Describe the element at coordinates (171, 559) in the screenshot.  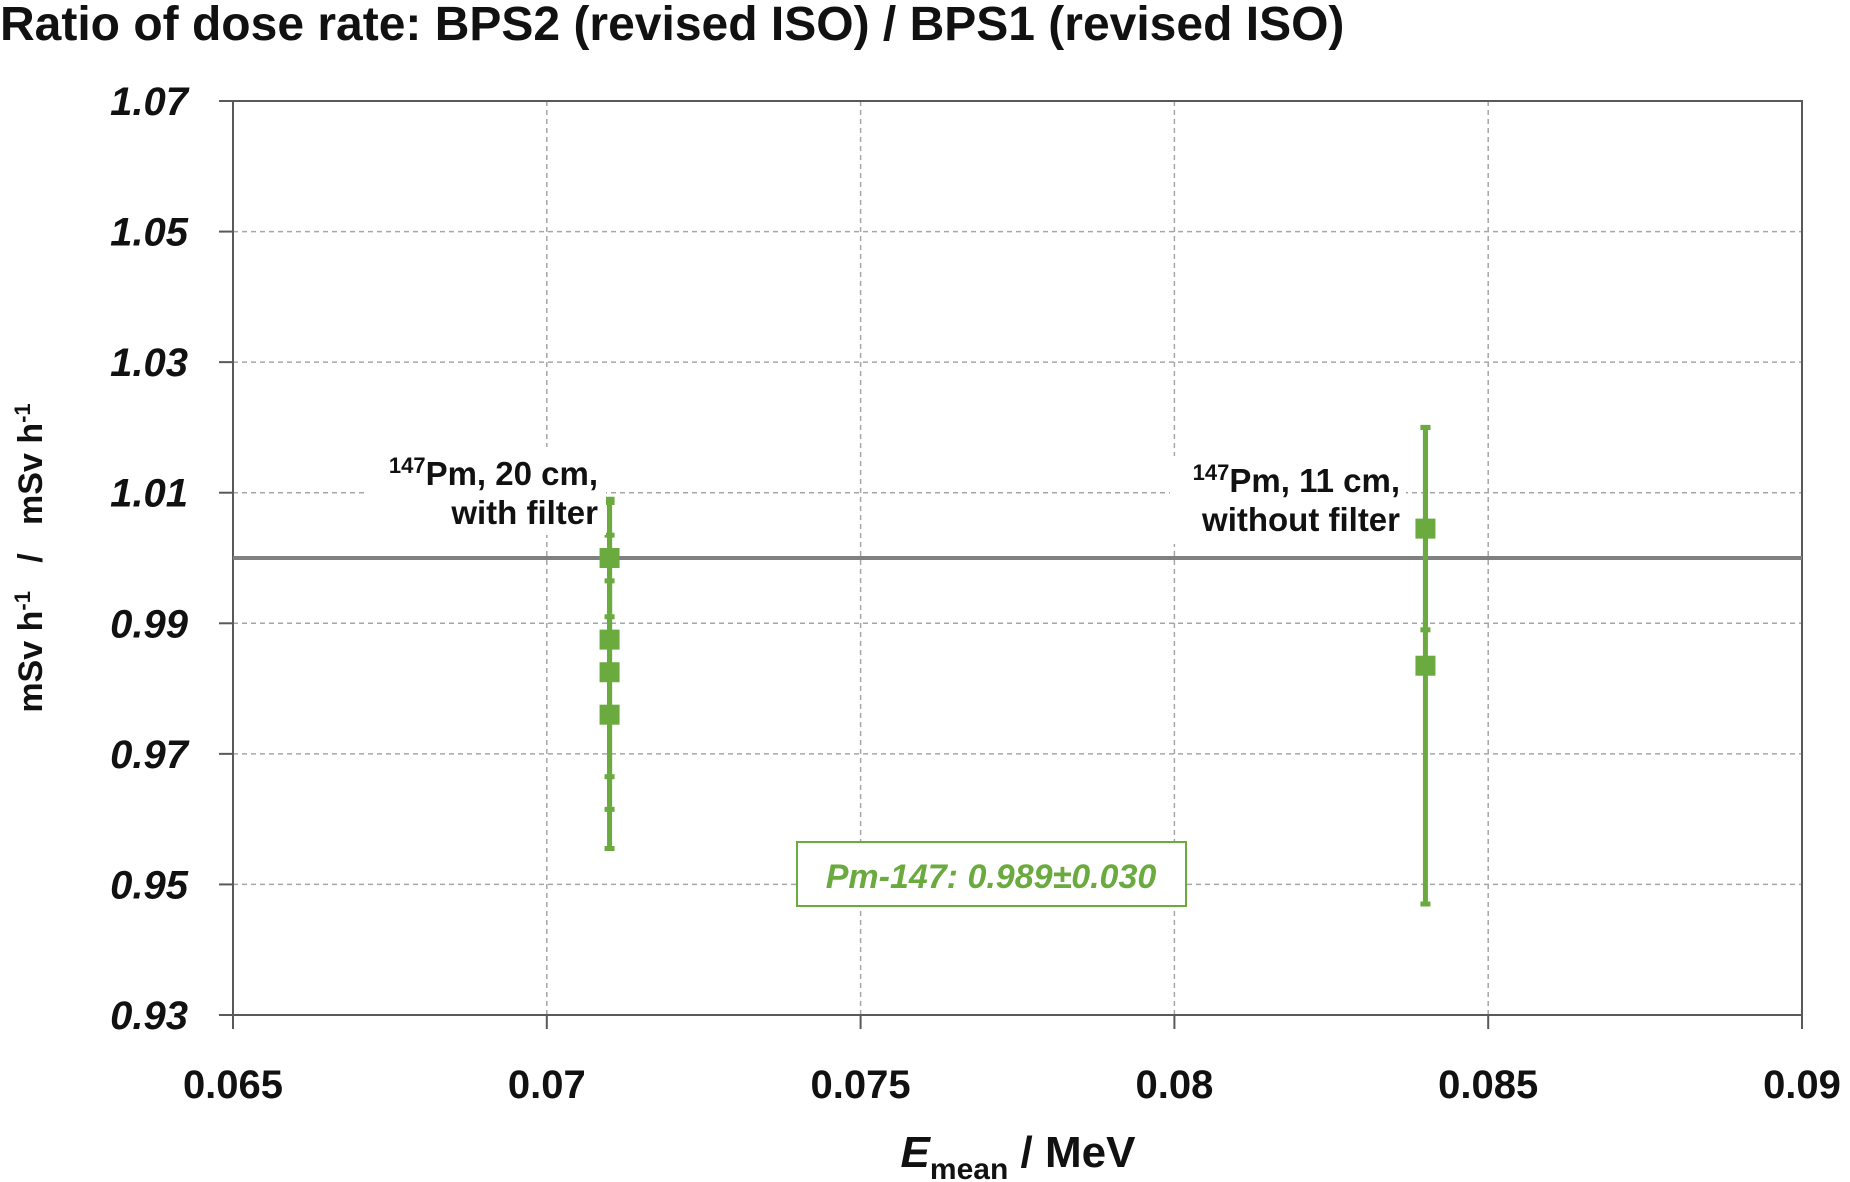
I see `y-axis-ticks: 0.93 0.95 0.97 0.99 1.01 1.03 1.05 1.07` at that location.